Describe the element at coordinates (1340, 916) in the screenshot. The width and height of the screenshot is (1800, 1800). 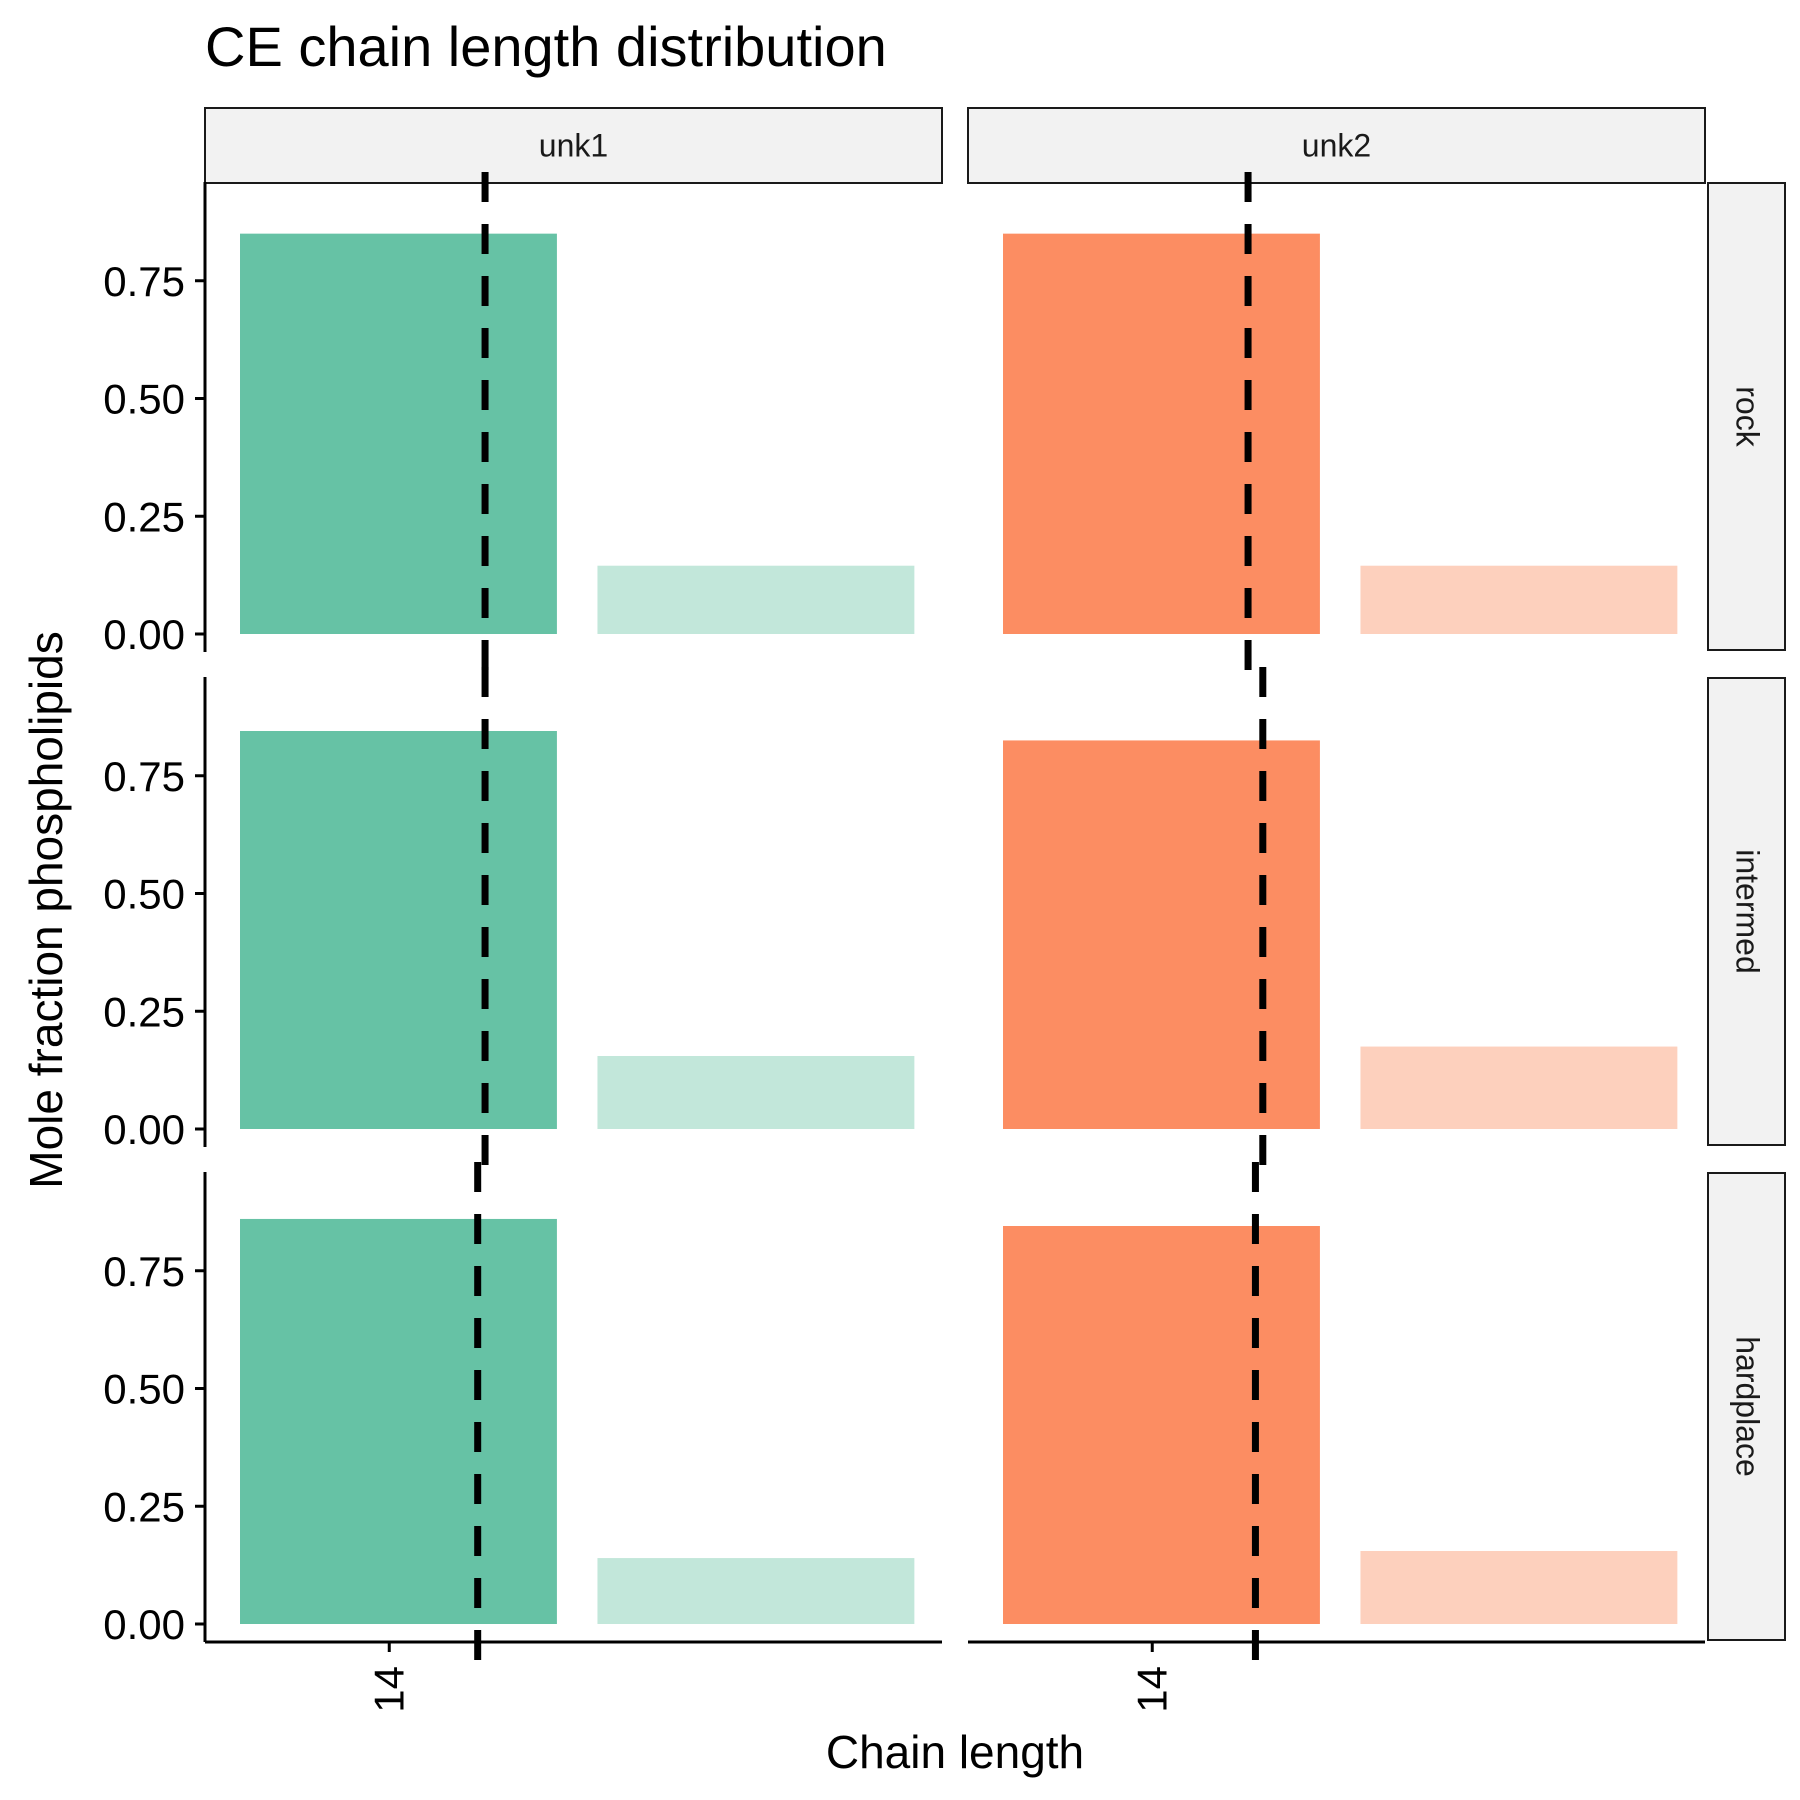
I see `panel-unk2-intermed` at that location.